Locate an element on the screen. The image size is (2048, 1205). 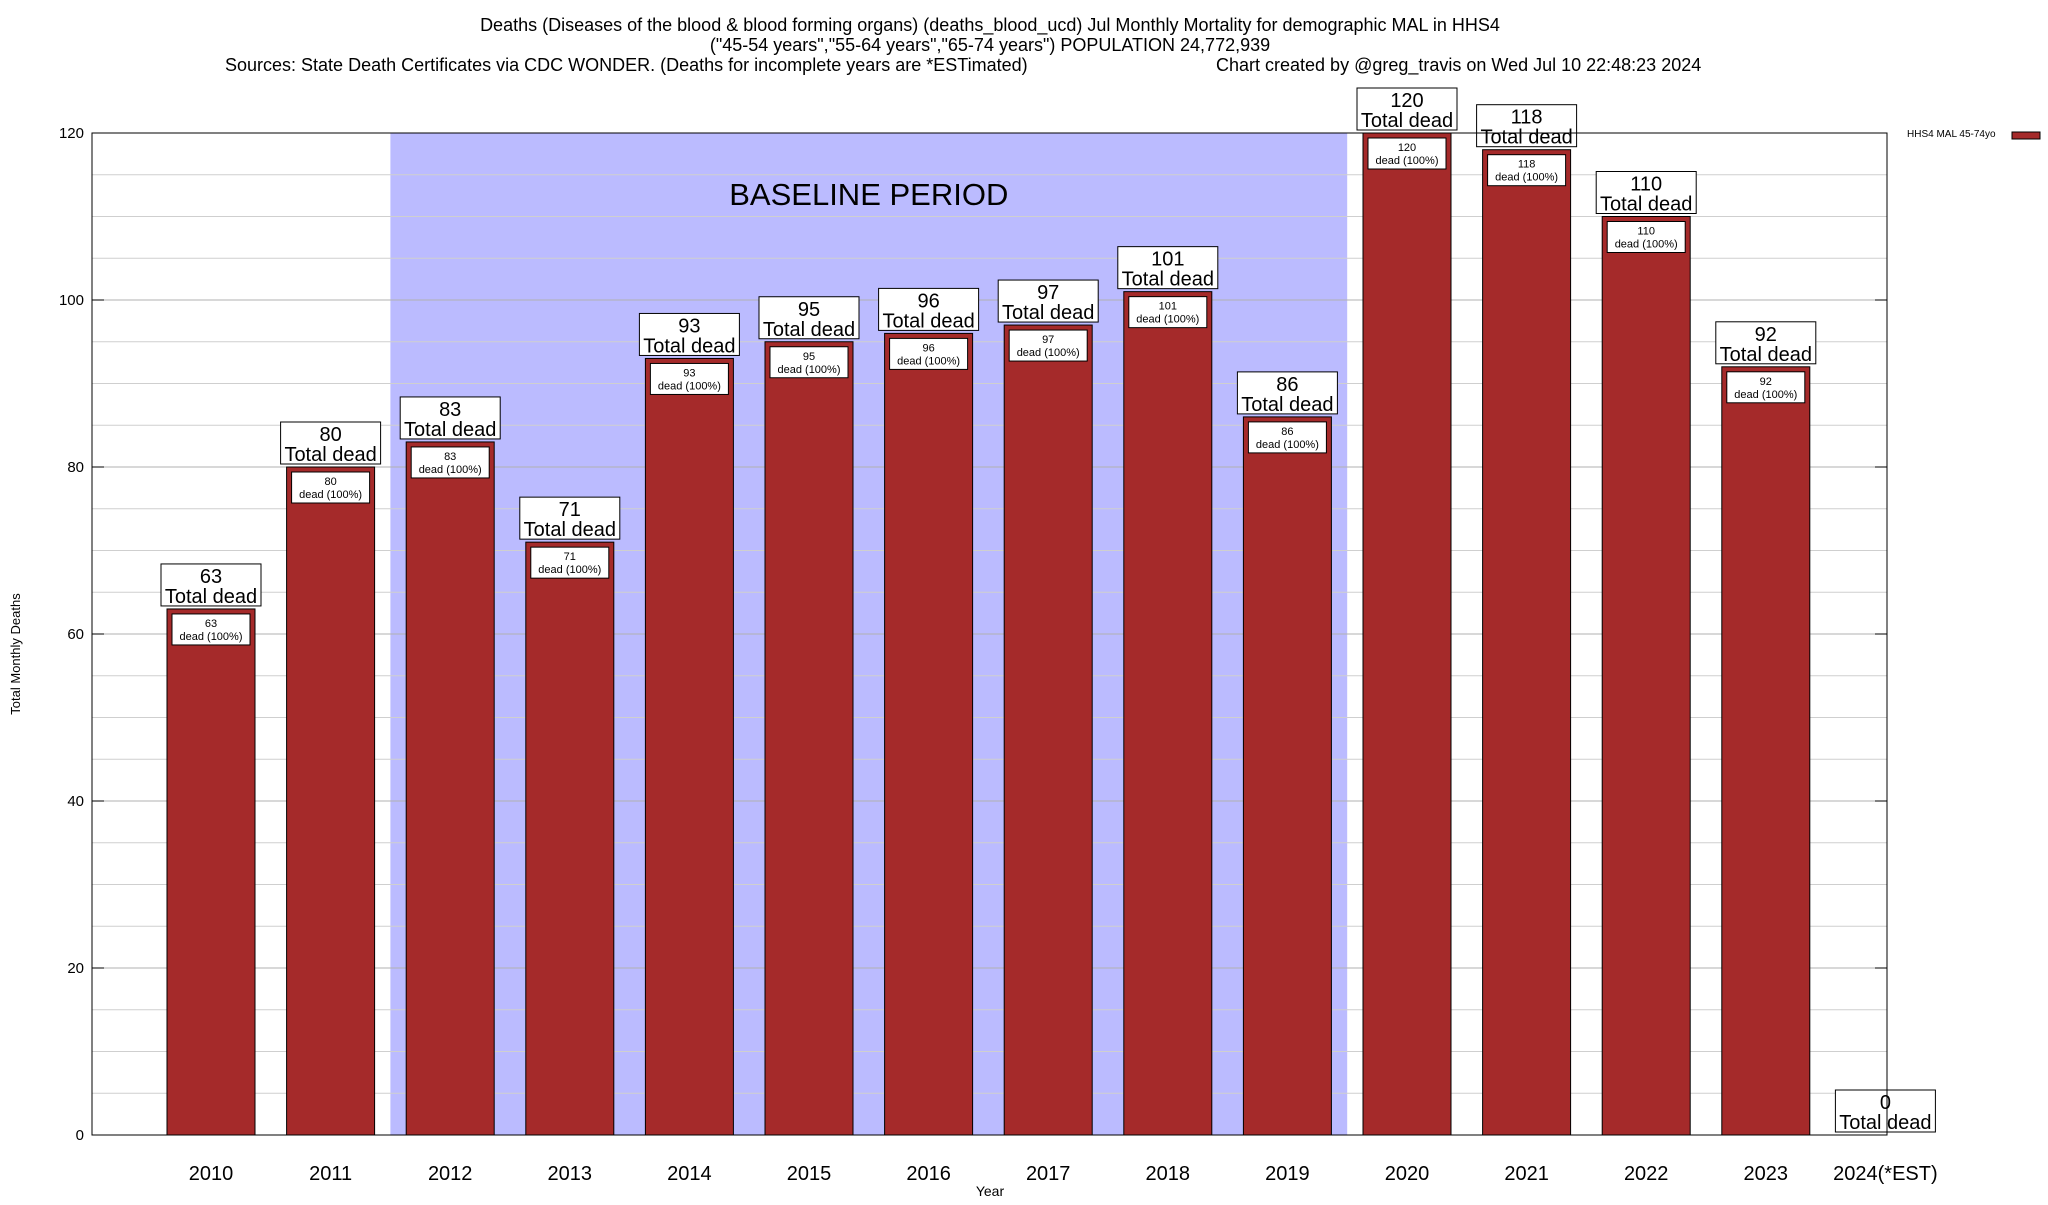
x-tick-label: 2020 is located at coordinates (1407, 1174).